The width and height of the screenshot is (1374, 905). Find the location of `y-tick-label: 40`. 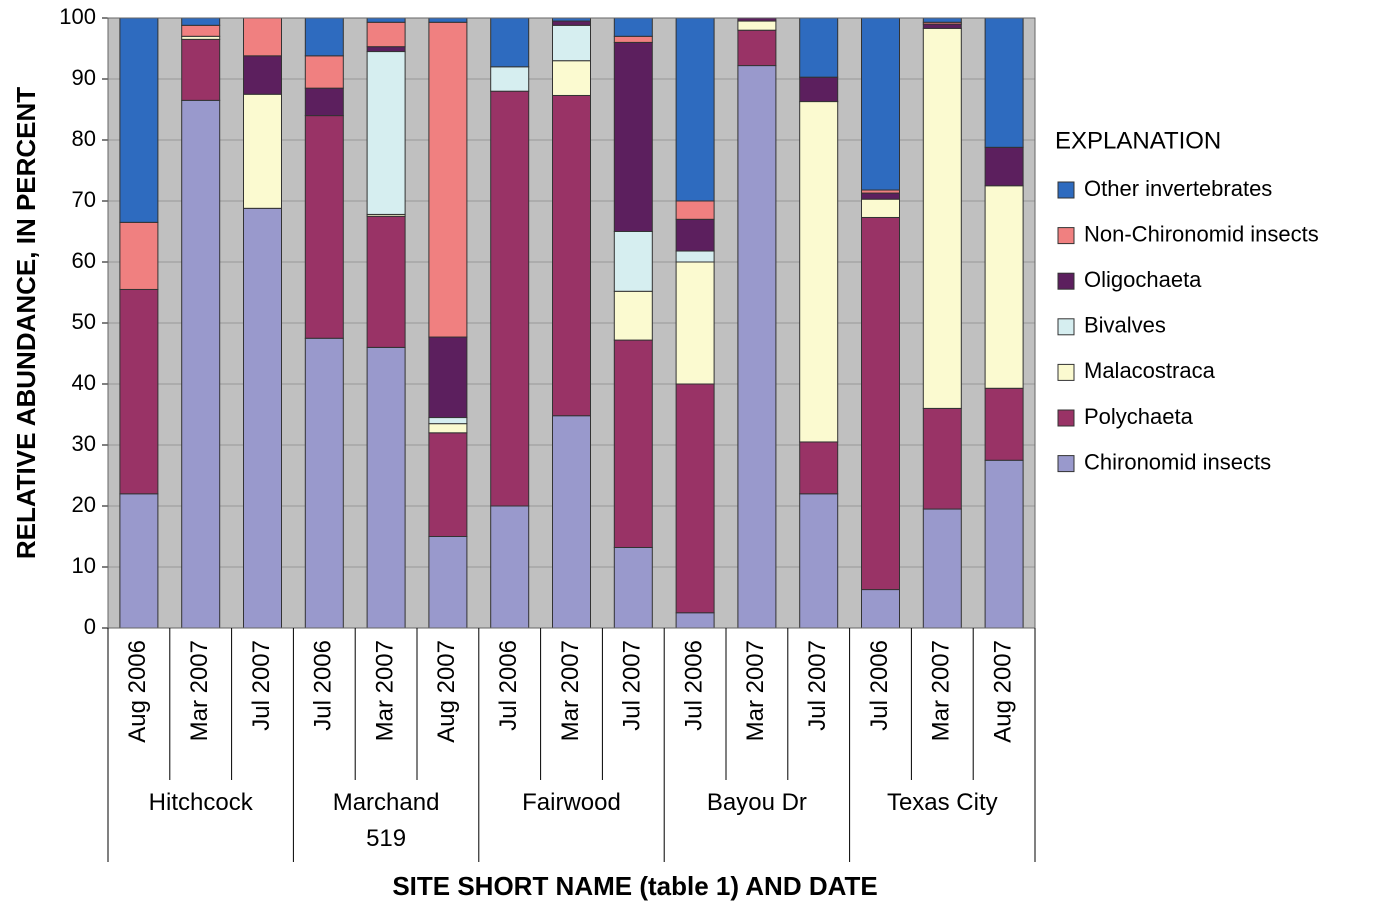

y-tick-label: 40 is located at coordinates (84, 382).